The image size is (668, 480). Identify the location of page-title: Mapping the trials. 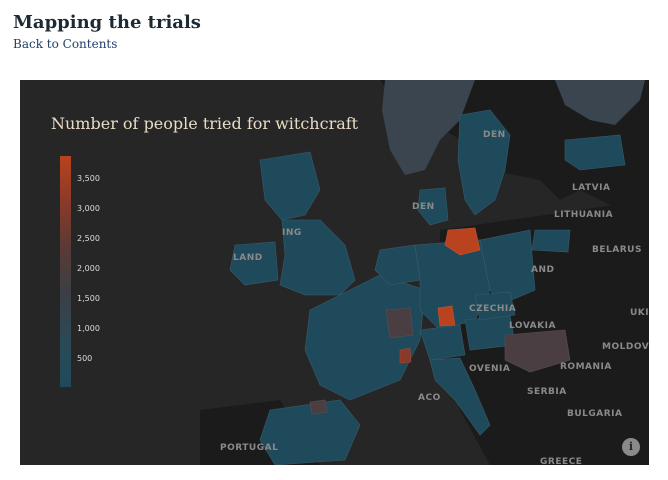
(107, 22).